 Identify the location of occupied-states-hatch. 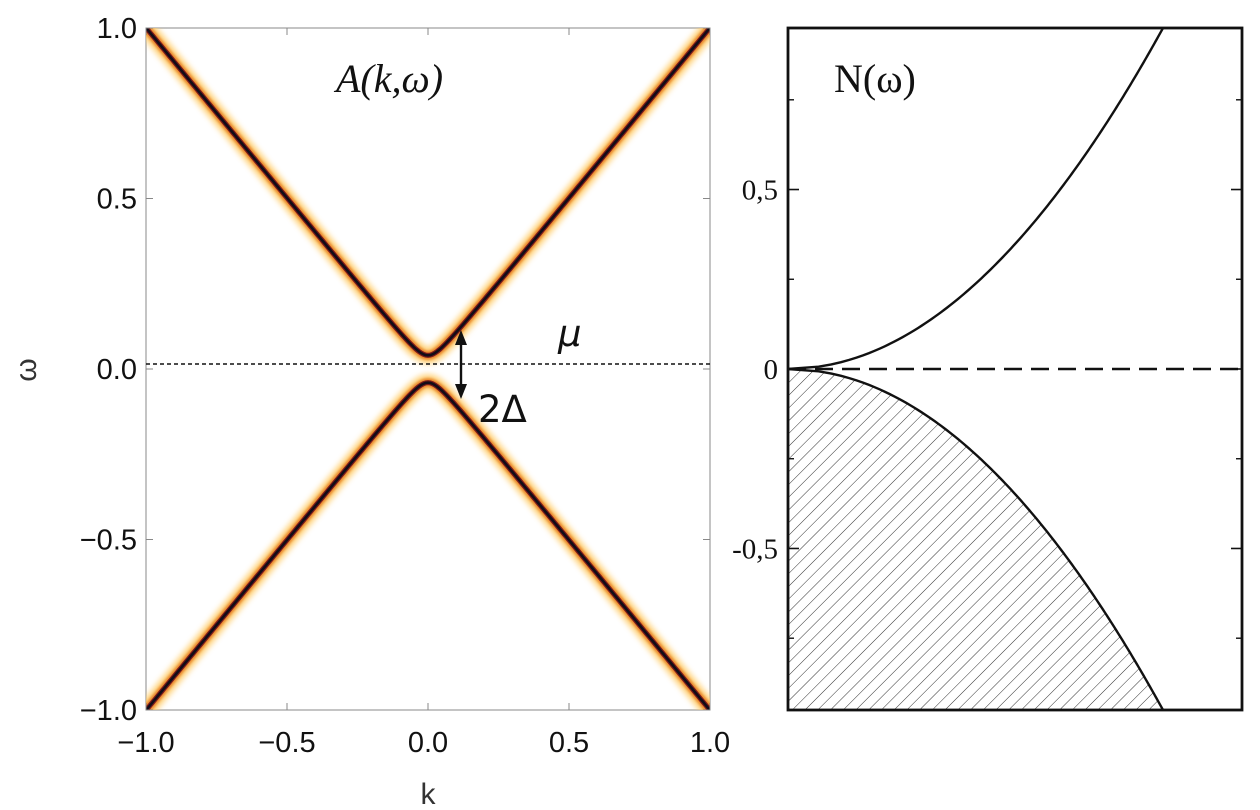
(975, 539).